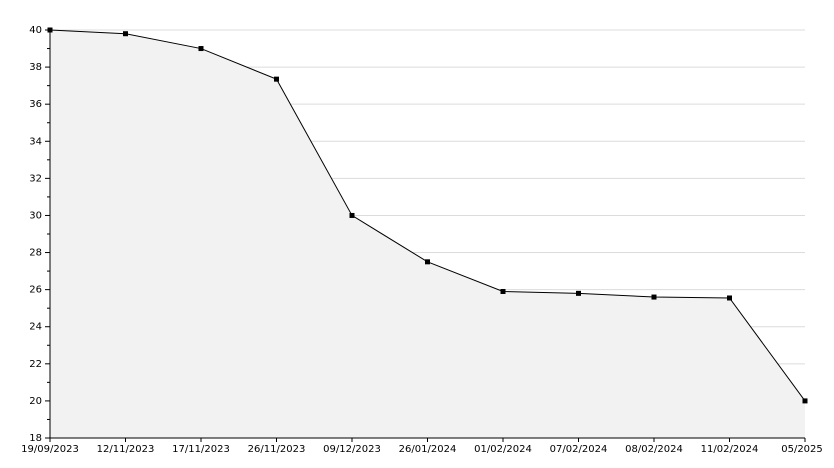 This screenshot has width=834, height=468. Describe the element at coordinates (35, 364) in the screenshot. I see `y-tick-label: 22` at that location.